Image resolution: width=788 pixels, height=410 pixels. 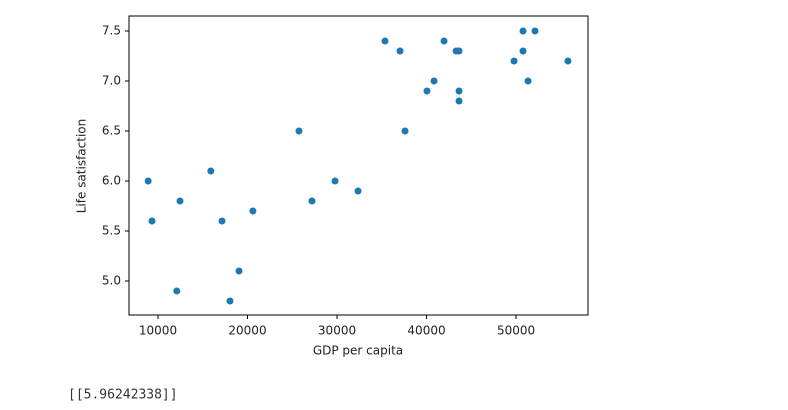 What do you see at coordinates (111, 231) in the screenshot?
I see `y-tick-label: 5.5` at bounding box center [111, 231].